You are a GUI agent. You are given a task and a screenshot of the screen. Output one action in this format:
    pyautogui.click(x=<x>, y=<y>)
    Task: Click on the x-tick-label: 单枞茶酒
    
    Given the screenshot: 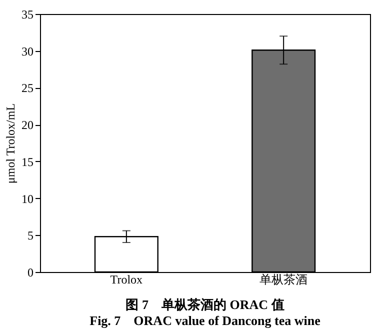 What is the action you would take?
    pyautogui.click(x=284, y=279)
    